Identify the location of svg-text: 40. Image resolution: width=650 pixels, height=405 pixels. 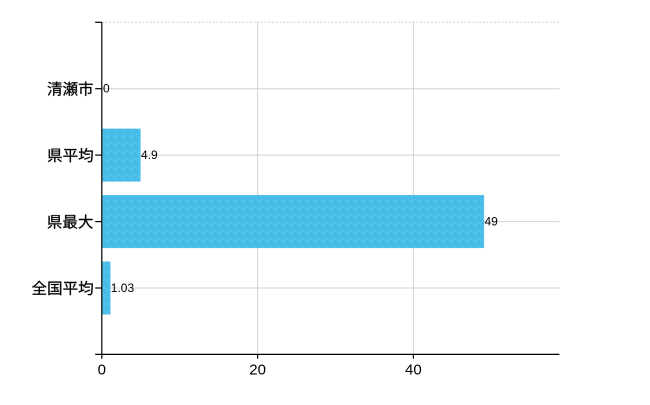
(413, 370).